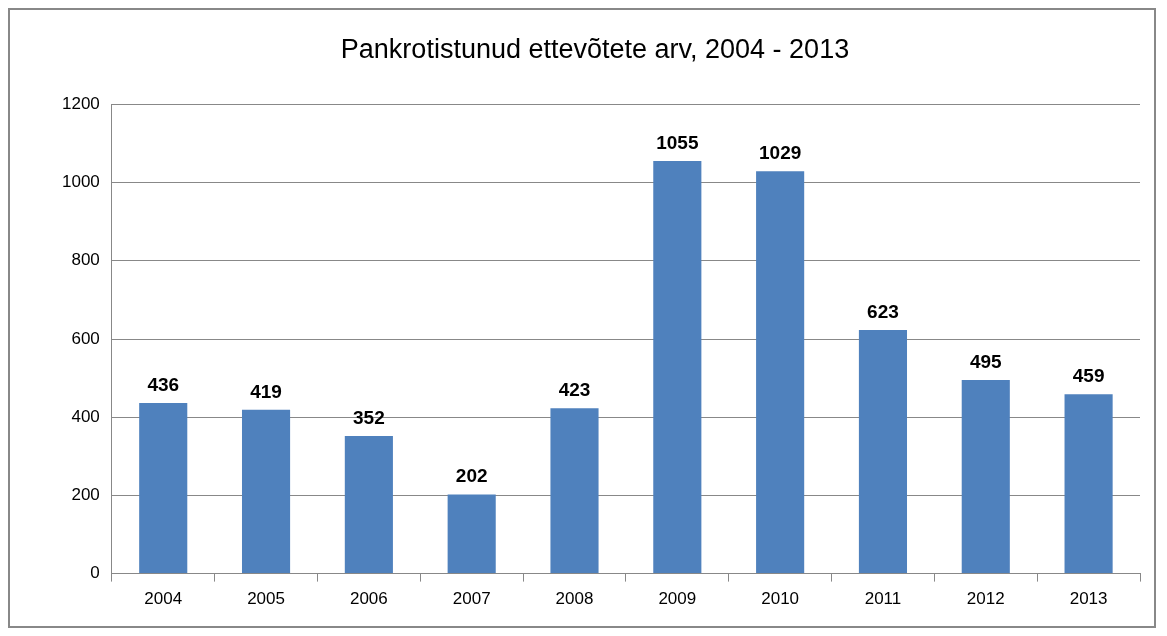 Image resolution: width=1167 pixels, height=636 pixels. Describe the element at coordinates (95, 573) in the screenshot. I see `y-tick-label: 0` at that location.